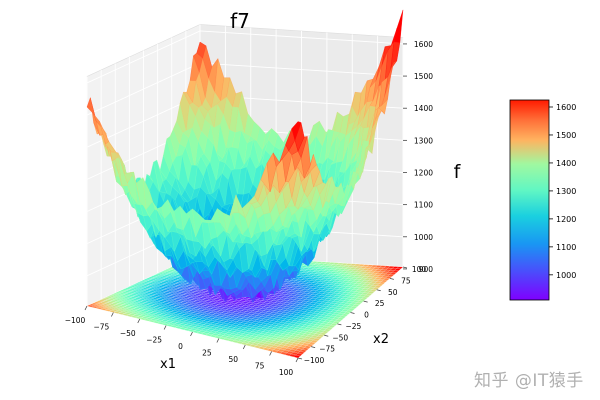  What do you see at coordinates (566, 191) in the screenshot?
I see `colorbar-tick-label: 1300` at bounding box center [566, 191].